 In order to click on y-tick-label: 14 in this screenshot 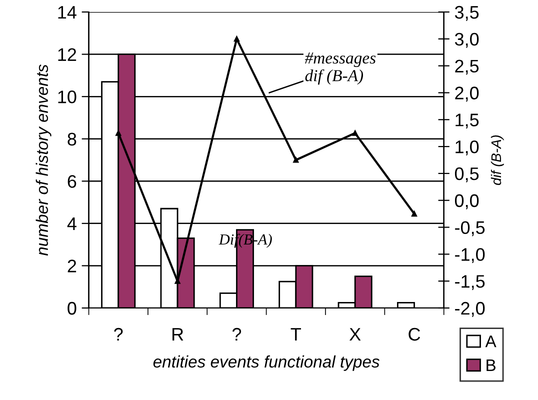, I will do `click(67, 12)`.